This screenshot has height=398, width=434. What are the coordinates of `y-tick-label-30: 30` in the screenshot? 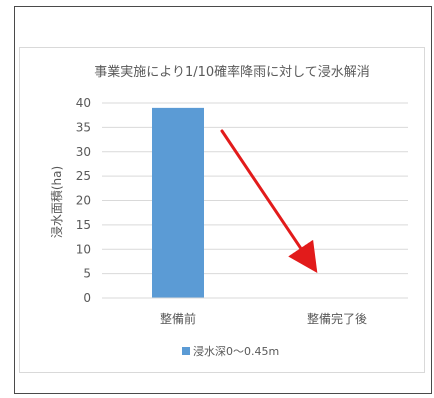 It's located at (83, 152).